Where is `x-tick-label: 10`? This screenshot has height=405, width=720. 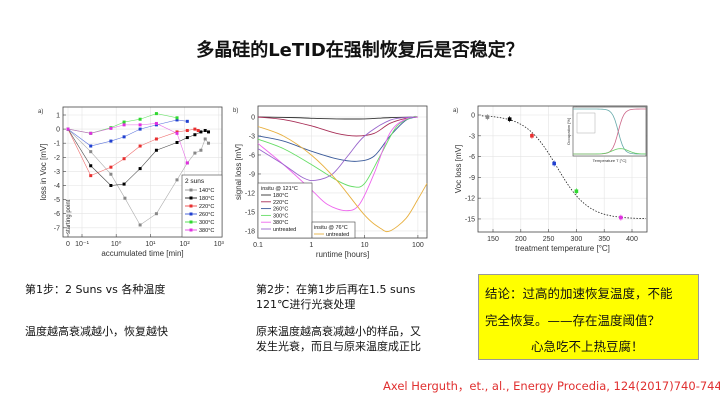 x-tick-label: 10 is located at coordinates (365, 245).